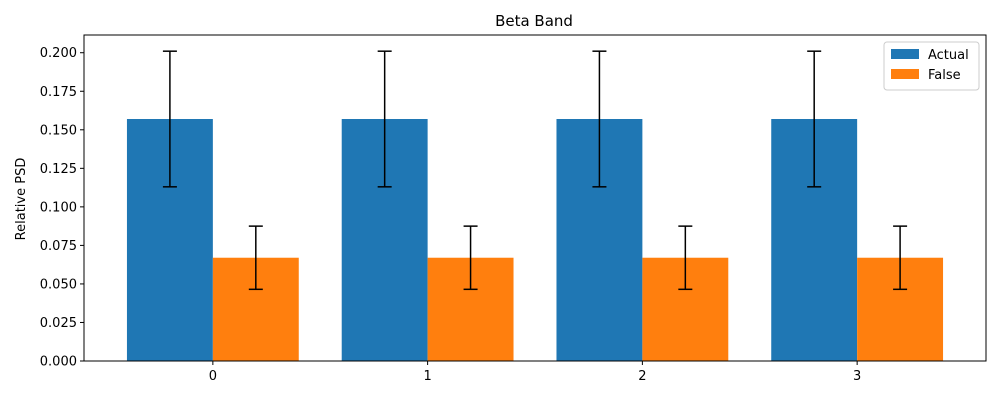  Describe the element at coordinates (535, 372) in the screenshot. I see `x-axis: 0 1 2 3` at that location.